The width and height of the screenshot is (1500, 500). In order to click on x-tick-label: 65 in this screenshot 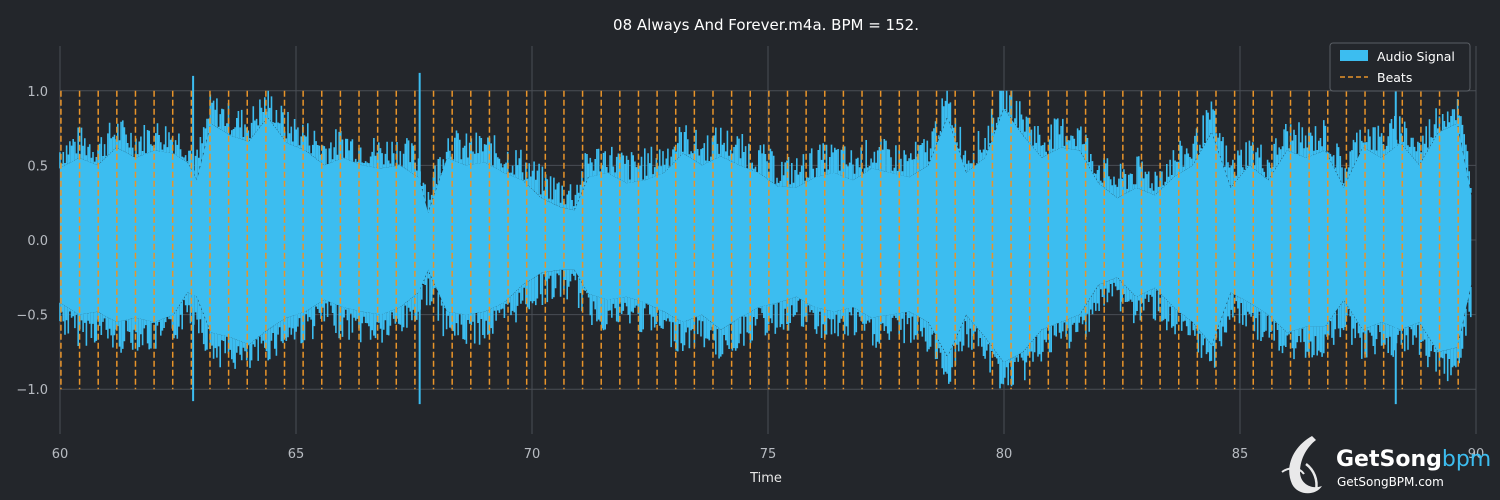, I will do `click(296, 454)`.